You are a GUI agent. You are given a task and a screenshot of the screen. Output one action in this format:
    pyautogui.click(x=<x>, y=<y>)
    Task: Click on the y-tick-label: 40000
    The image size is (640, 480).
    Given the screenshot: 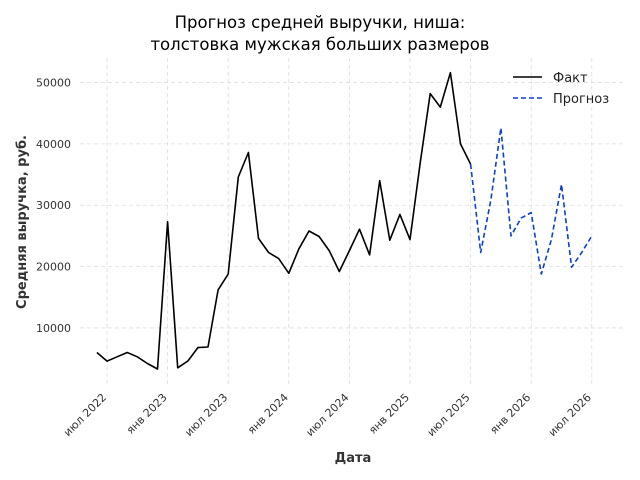 What is the action you would take?
    pyautogui.click(x=53, y=144)
    